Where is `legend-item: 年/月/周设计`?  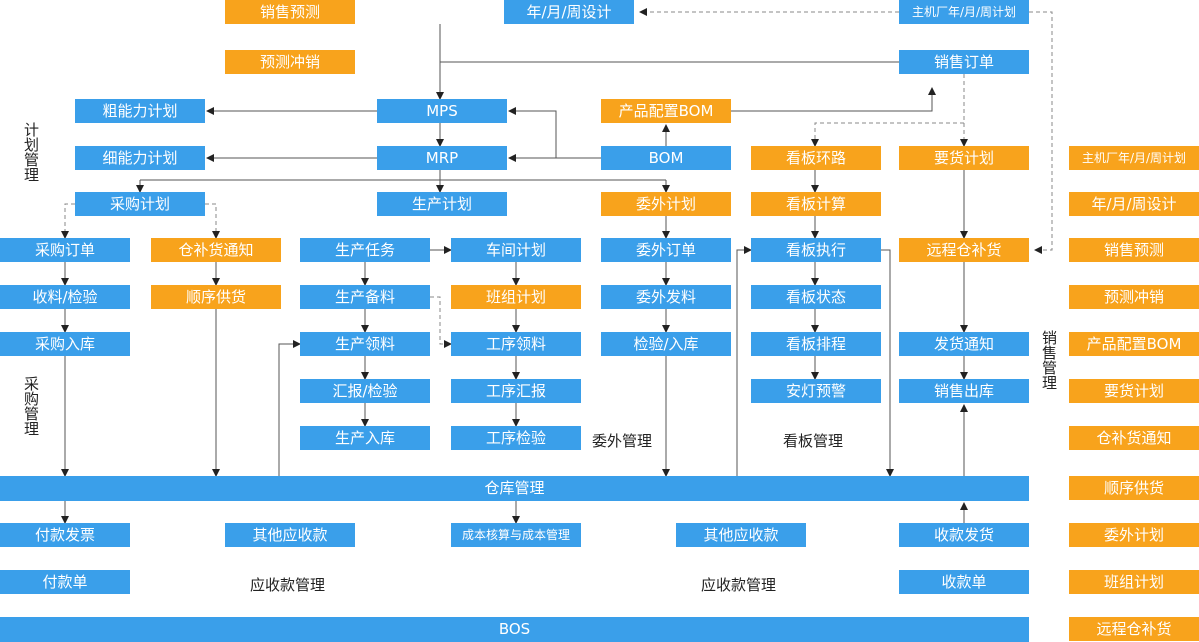
legend-item: 年/月/周设计 is located at coordinates (1134, 204).